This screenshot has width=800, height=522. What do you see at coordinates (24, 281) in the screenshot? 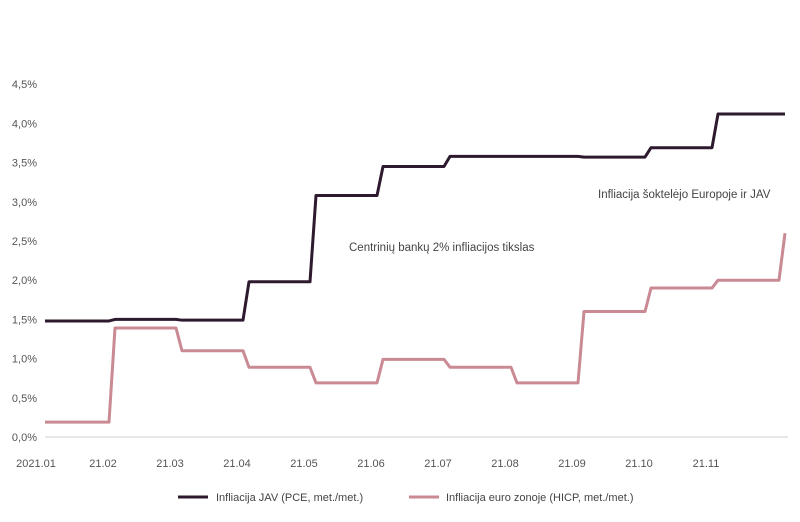
I see `y-tick-label: 2,0%` at bounding box center [24, 281].